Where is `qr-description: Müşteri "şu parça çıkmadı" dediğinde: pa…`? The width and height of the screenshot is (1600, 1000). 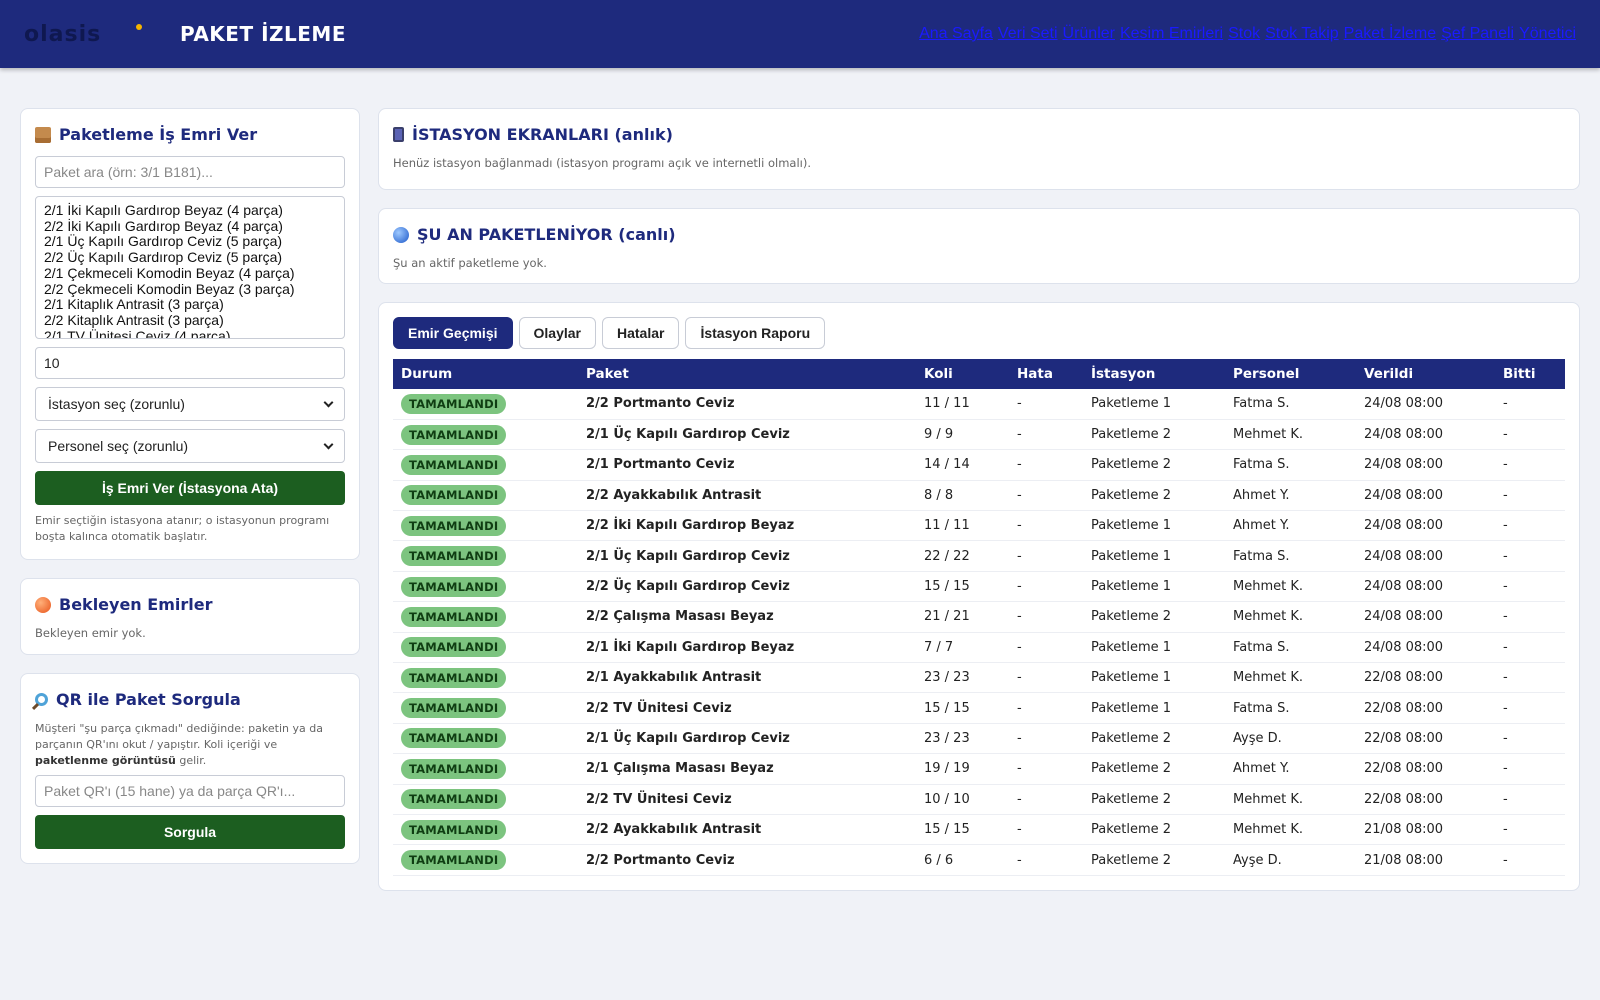 qr-description: Müşteri "şu parça çıkmadı" dediğinde: pa… is located at coordinates (179, 744).